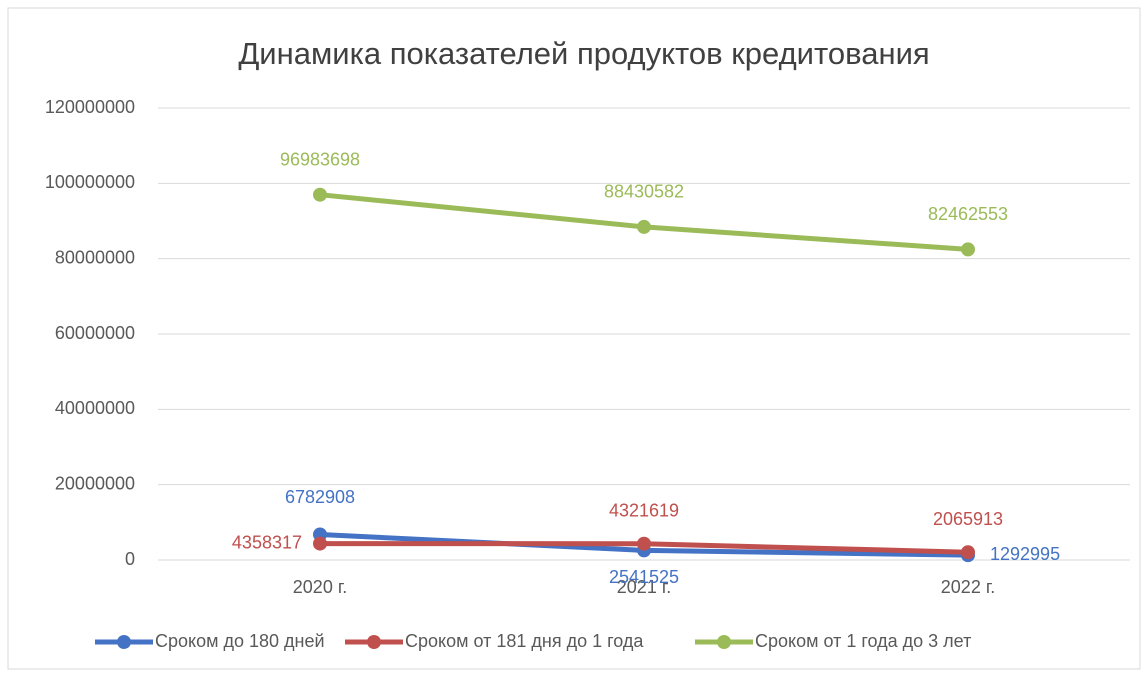 The width and height of the screenshot is (1148, 677). What do you see at coordinates (968, 519) in the screenshot?
I see `data-label: 2065913` at bounding box center [968, 519].